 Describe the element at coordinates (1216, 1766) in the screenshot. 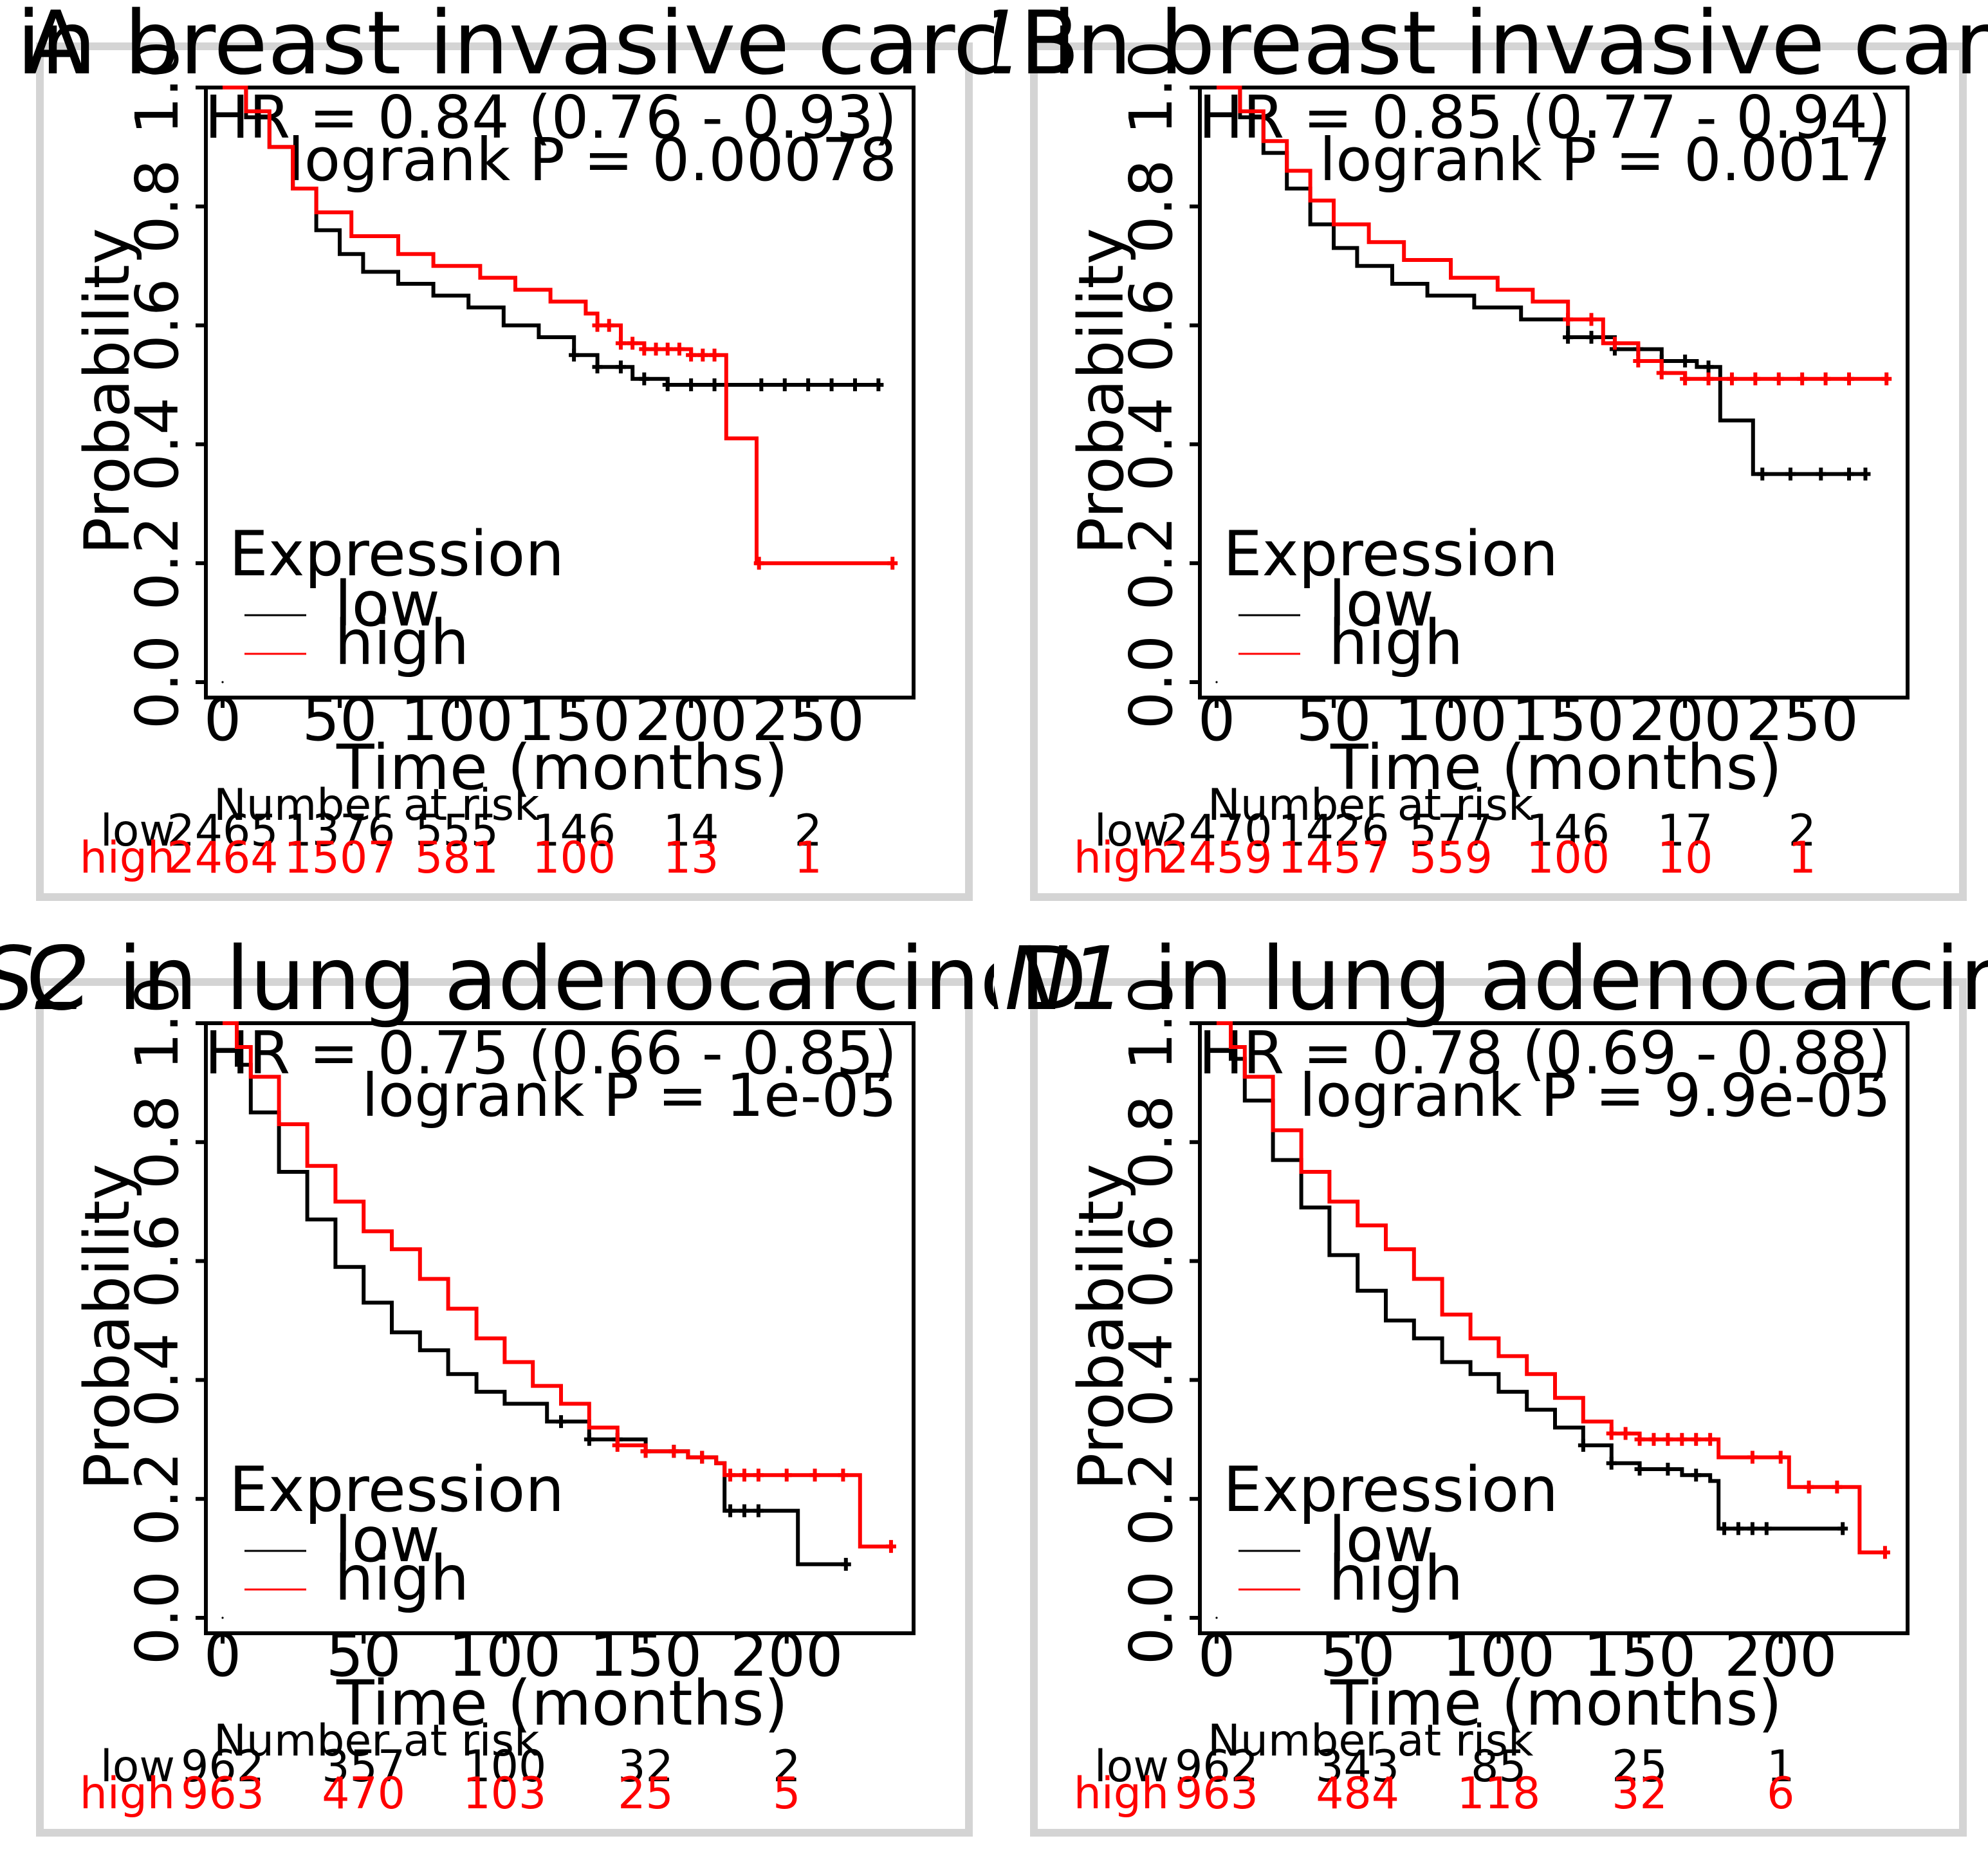

I see `risk-count-low: 962` at that location.